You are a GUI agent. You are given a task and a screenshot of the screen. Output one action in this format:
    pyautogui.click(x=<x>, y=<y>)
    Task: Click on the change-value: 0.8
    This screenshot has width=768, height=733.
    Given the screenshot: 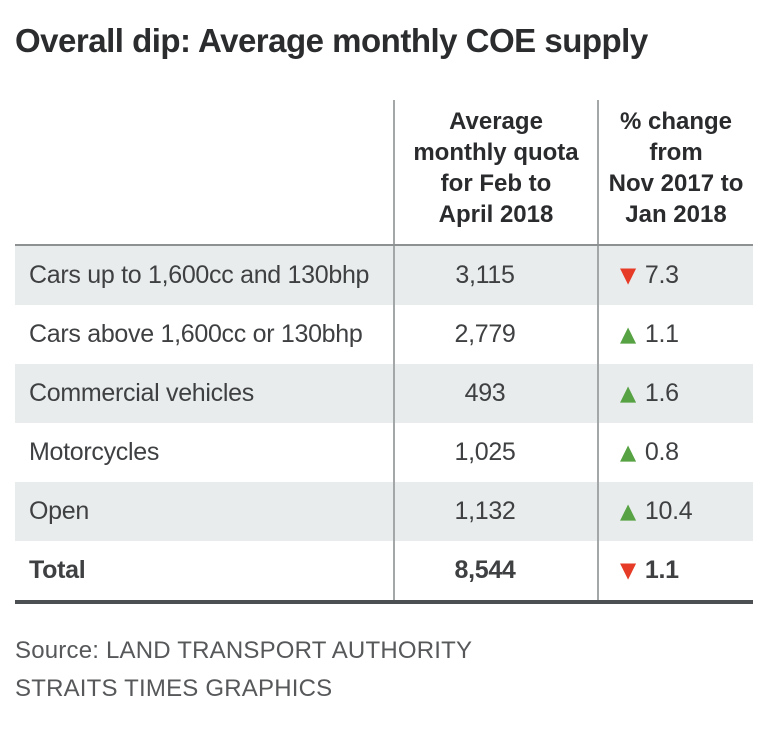 What is the action you would take?
    pyautogui.click(x=661, y=452)
    